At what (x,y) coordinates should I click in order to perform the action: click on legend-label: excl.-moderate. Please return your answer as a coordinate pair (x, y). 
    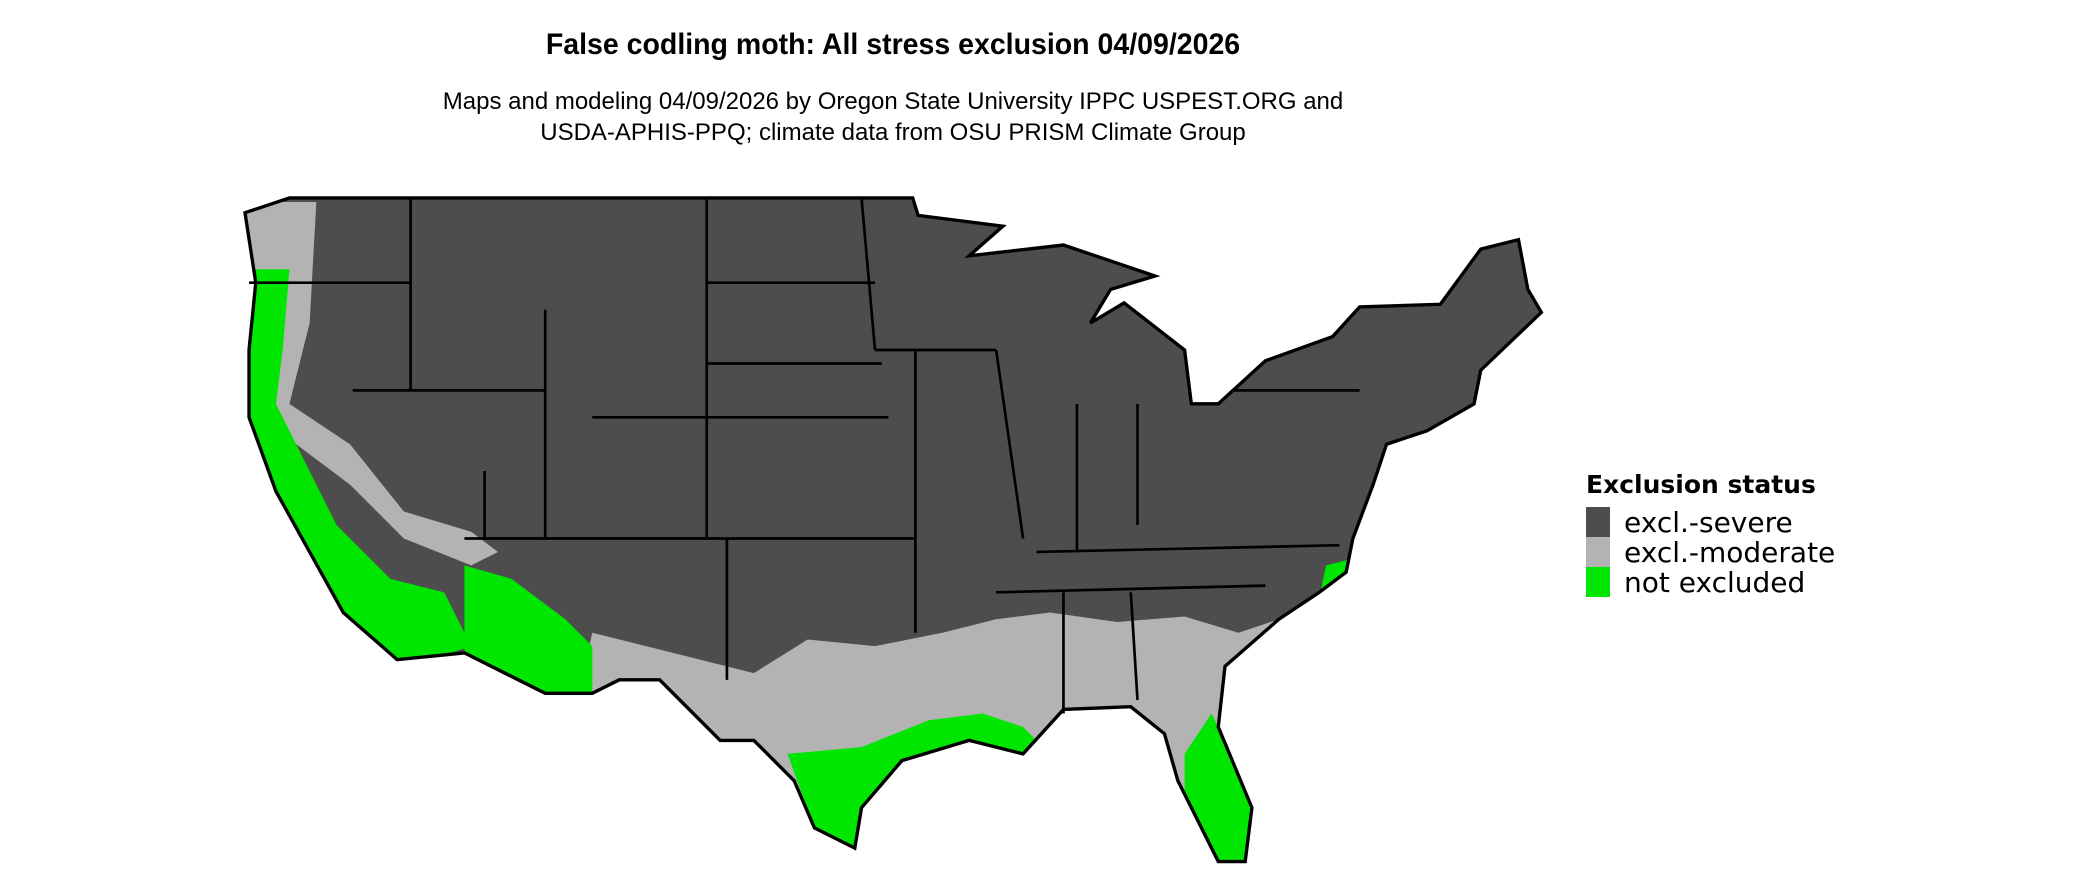
    Looking at the image, I should click on (1730, 552).